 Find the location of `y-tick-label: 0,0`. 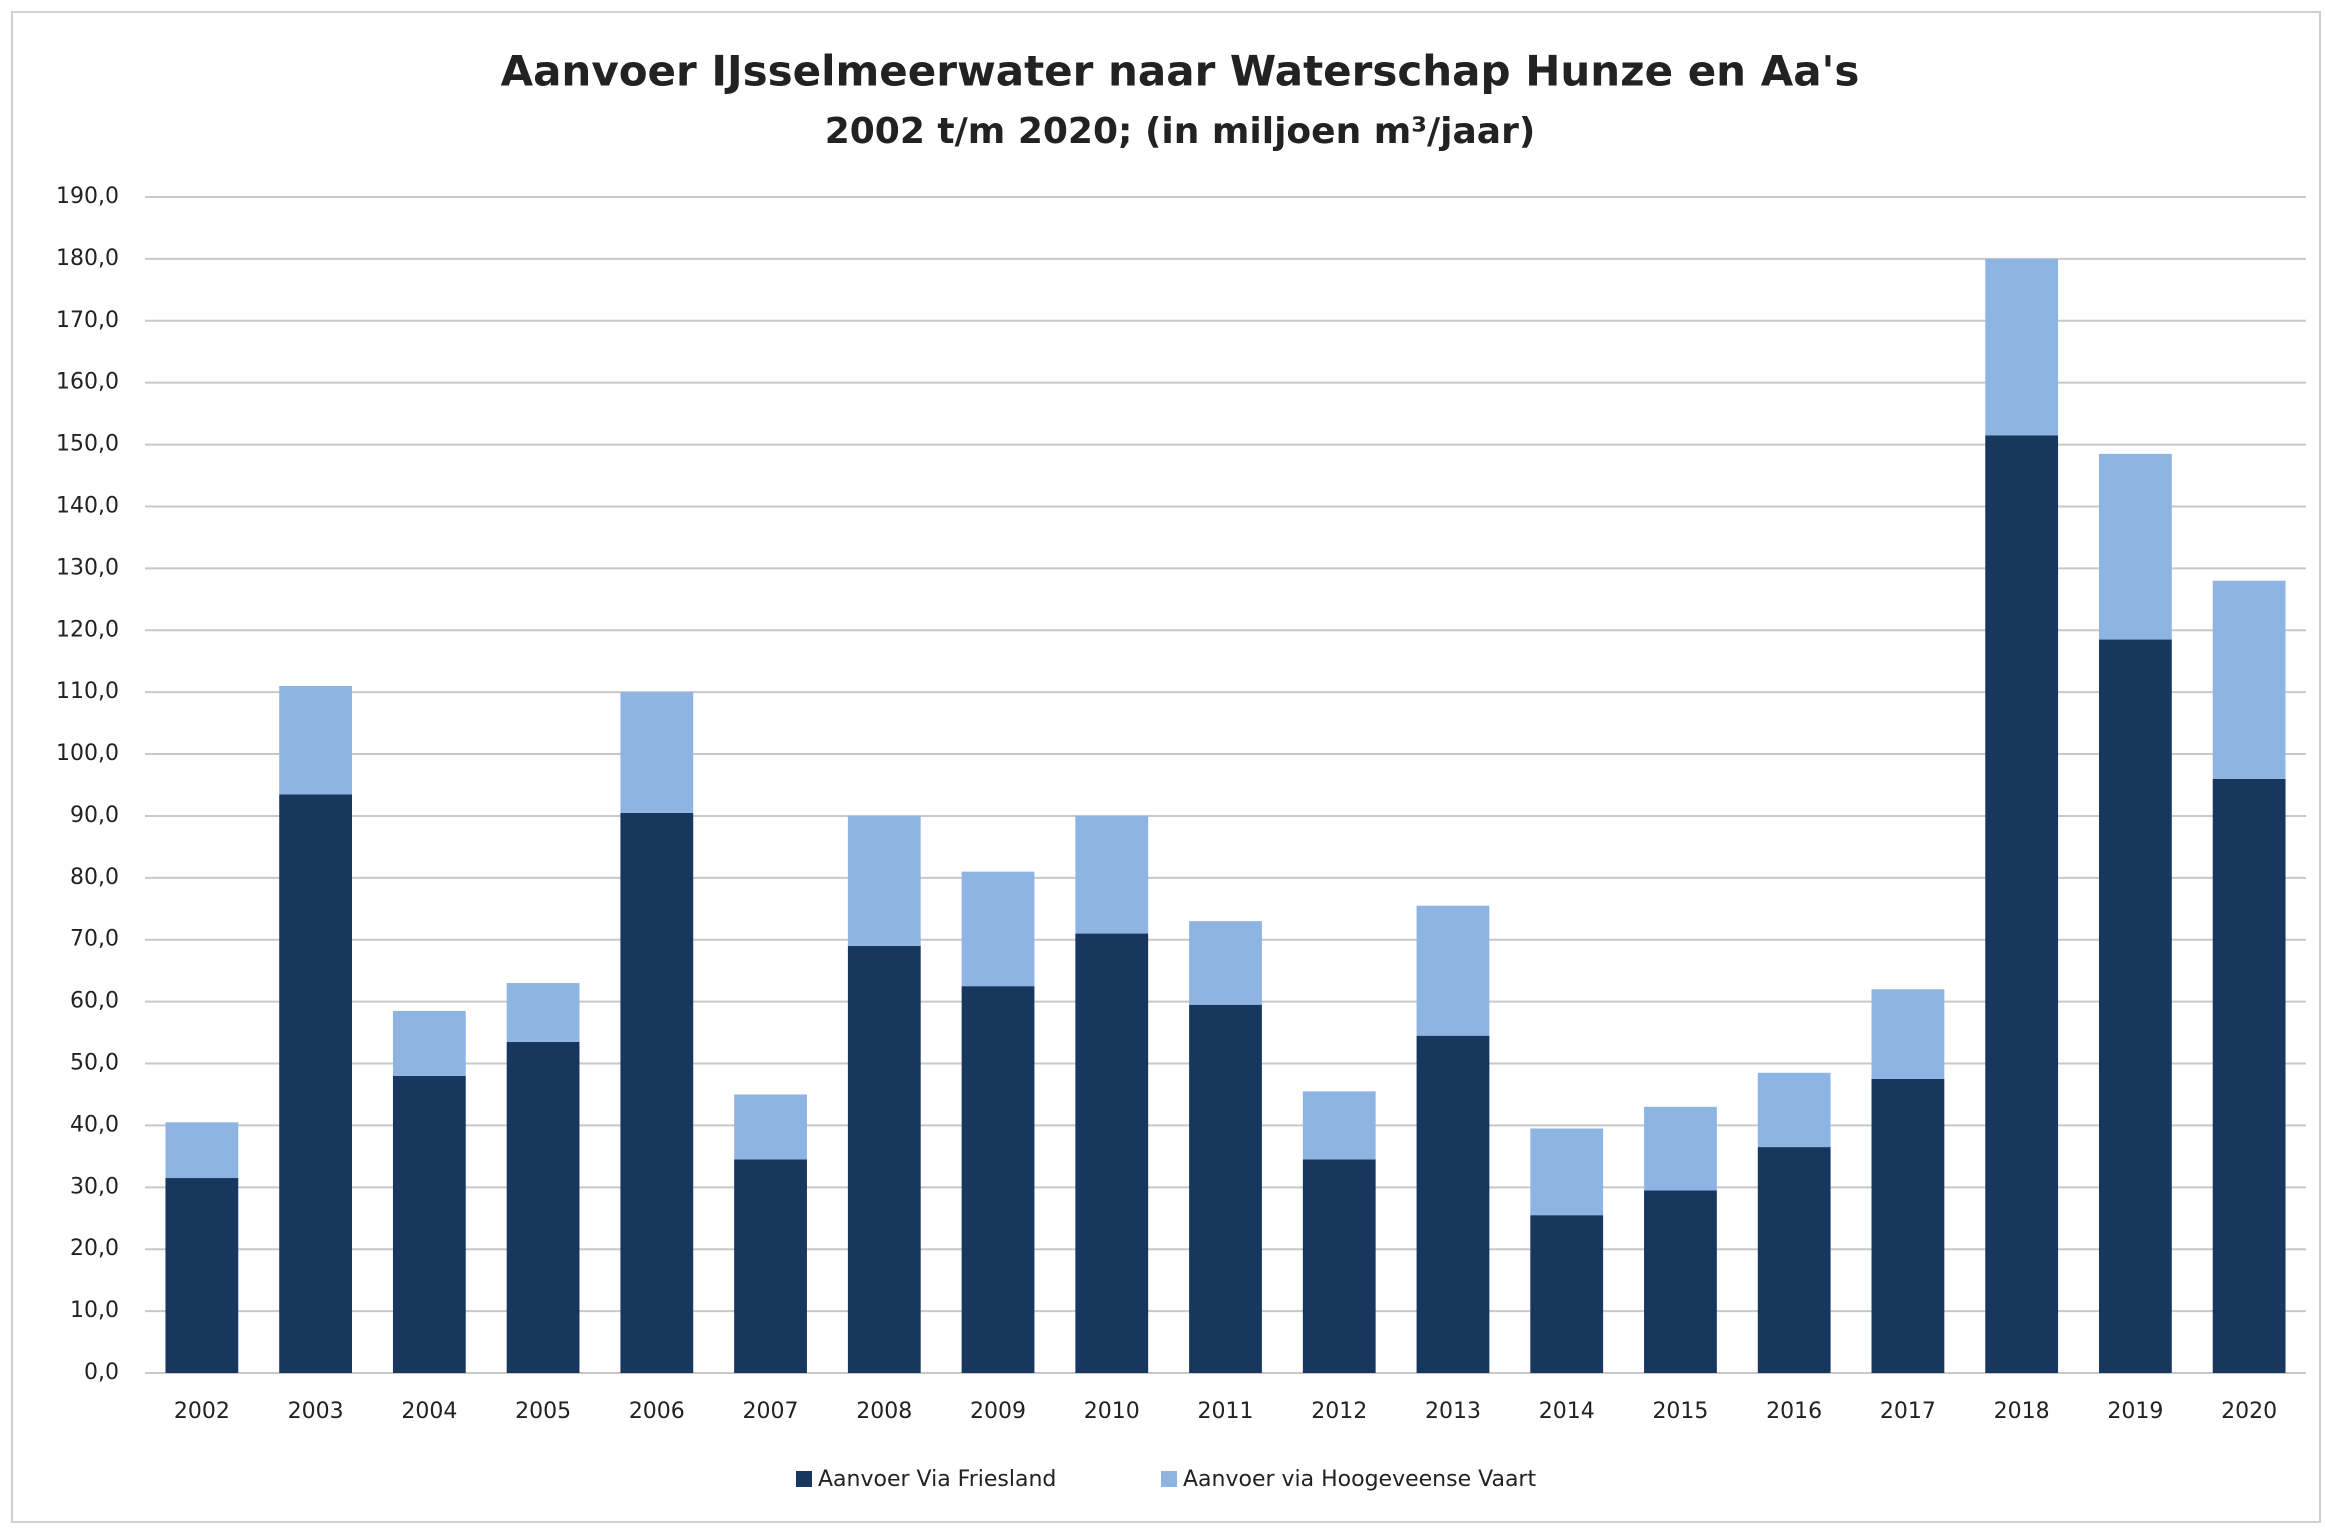

y-tick-label: 0,0 is located at coordinates (101, 1372).